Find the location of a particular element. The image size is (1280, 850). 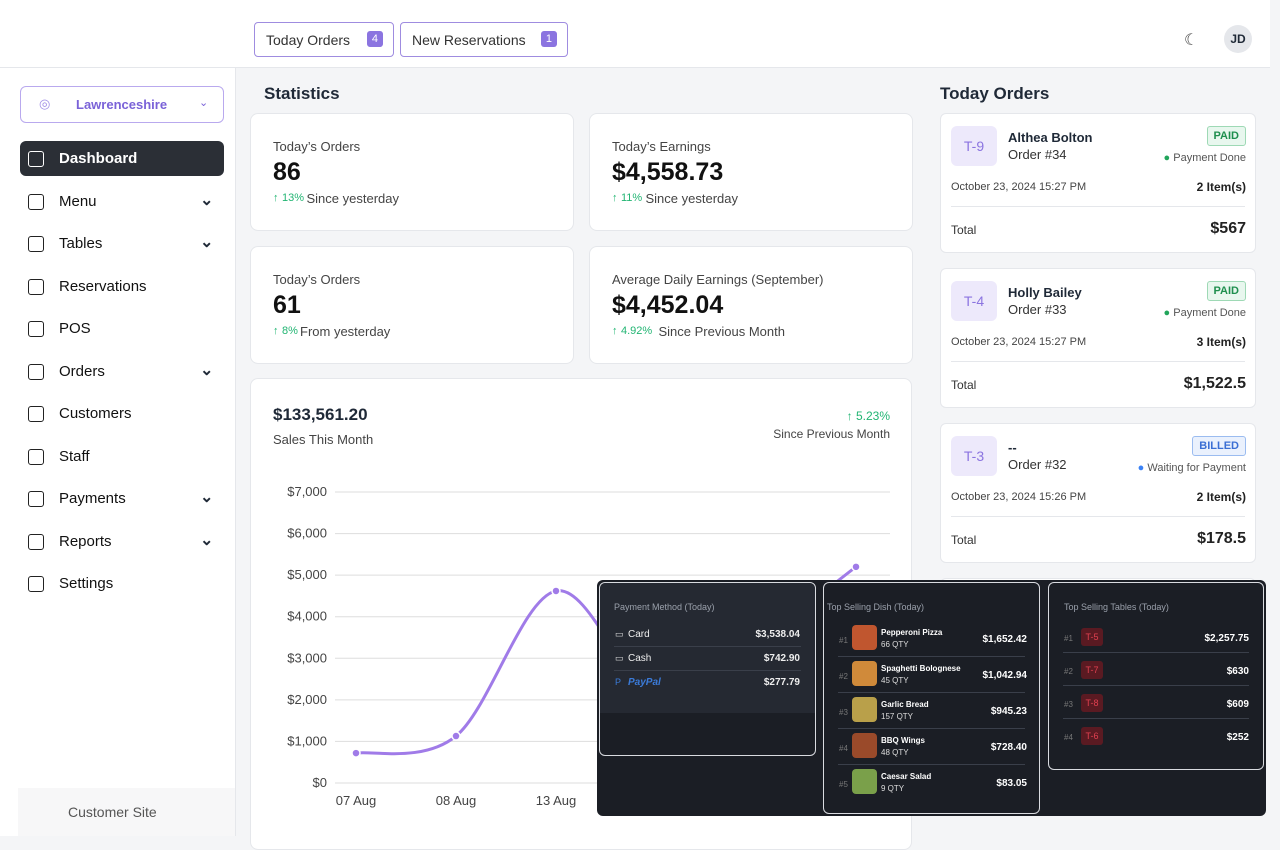

order-items: 3 Item(s) is located at coordinates (1221, 342).